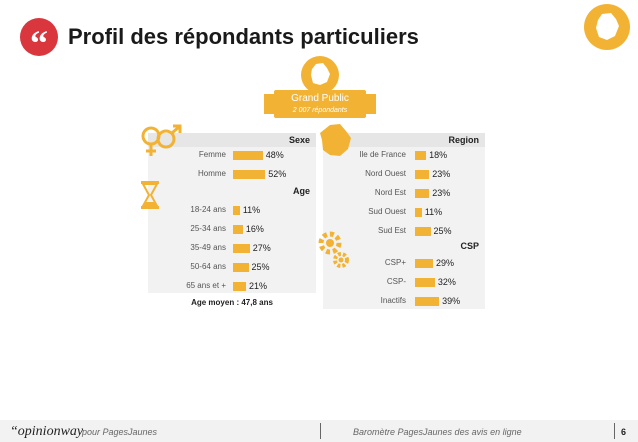 This screenshot has width=638, height=442. I want to click on quote-icon: “, so click(39, 40).